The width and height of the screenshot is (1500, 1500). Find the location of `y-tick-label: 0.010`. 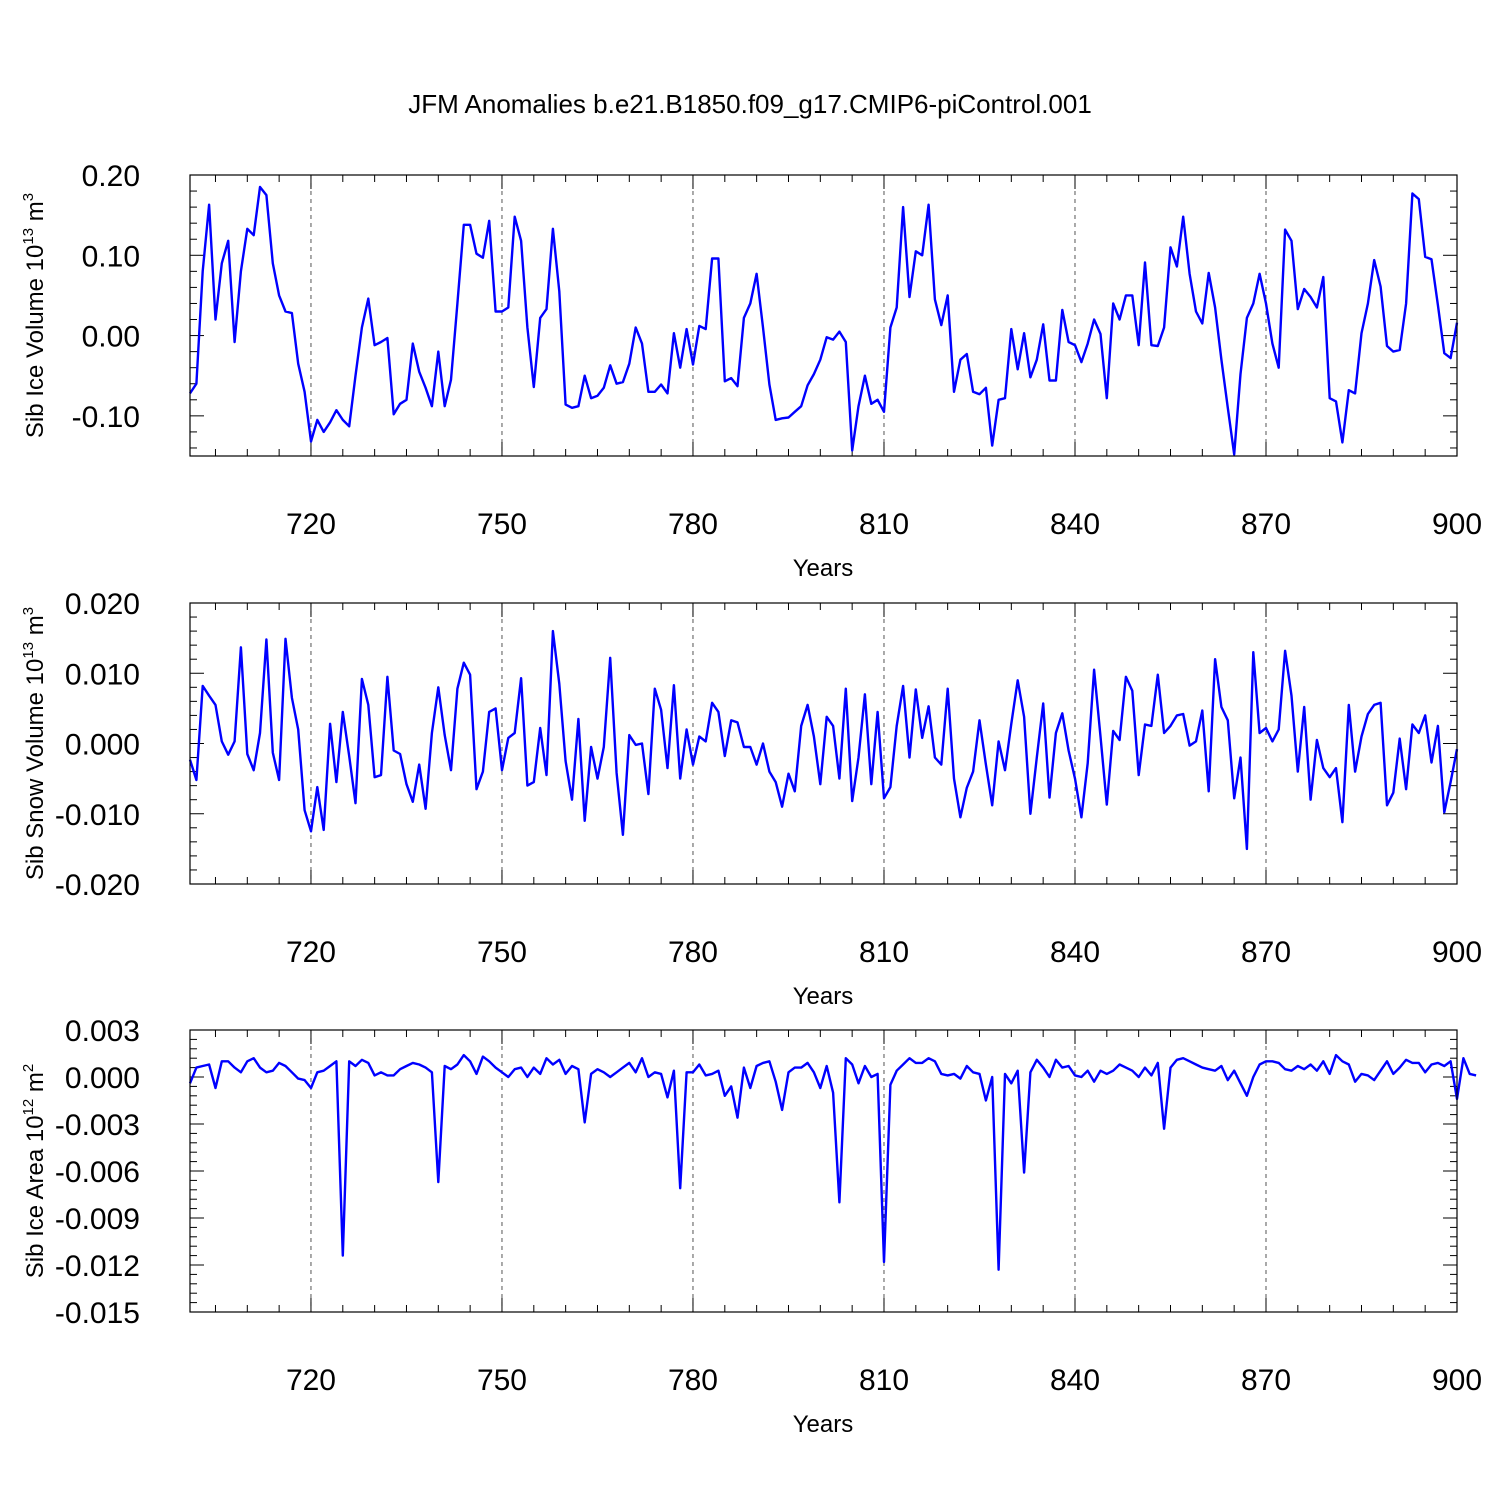

y-tick-label: 0.010 is located at coordinates (102, 674).